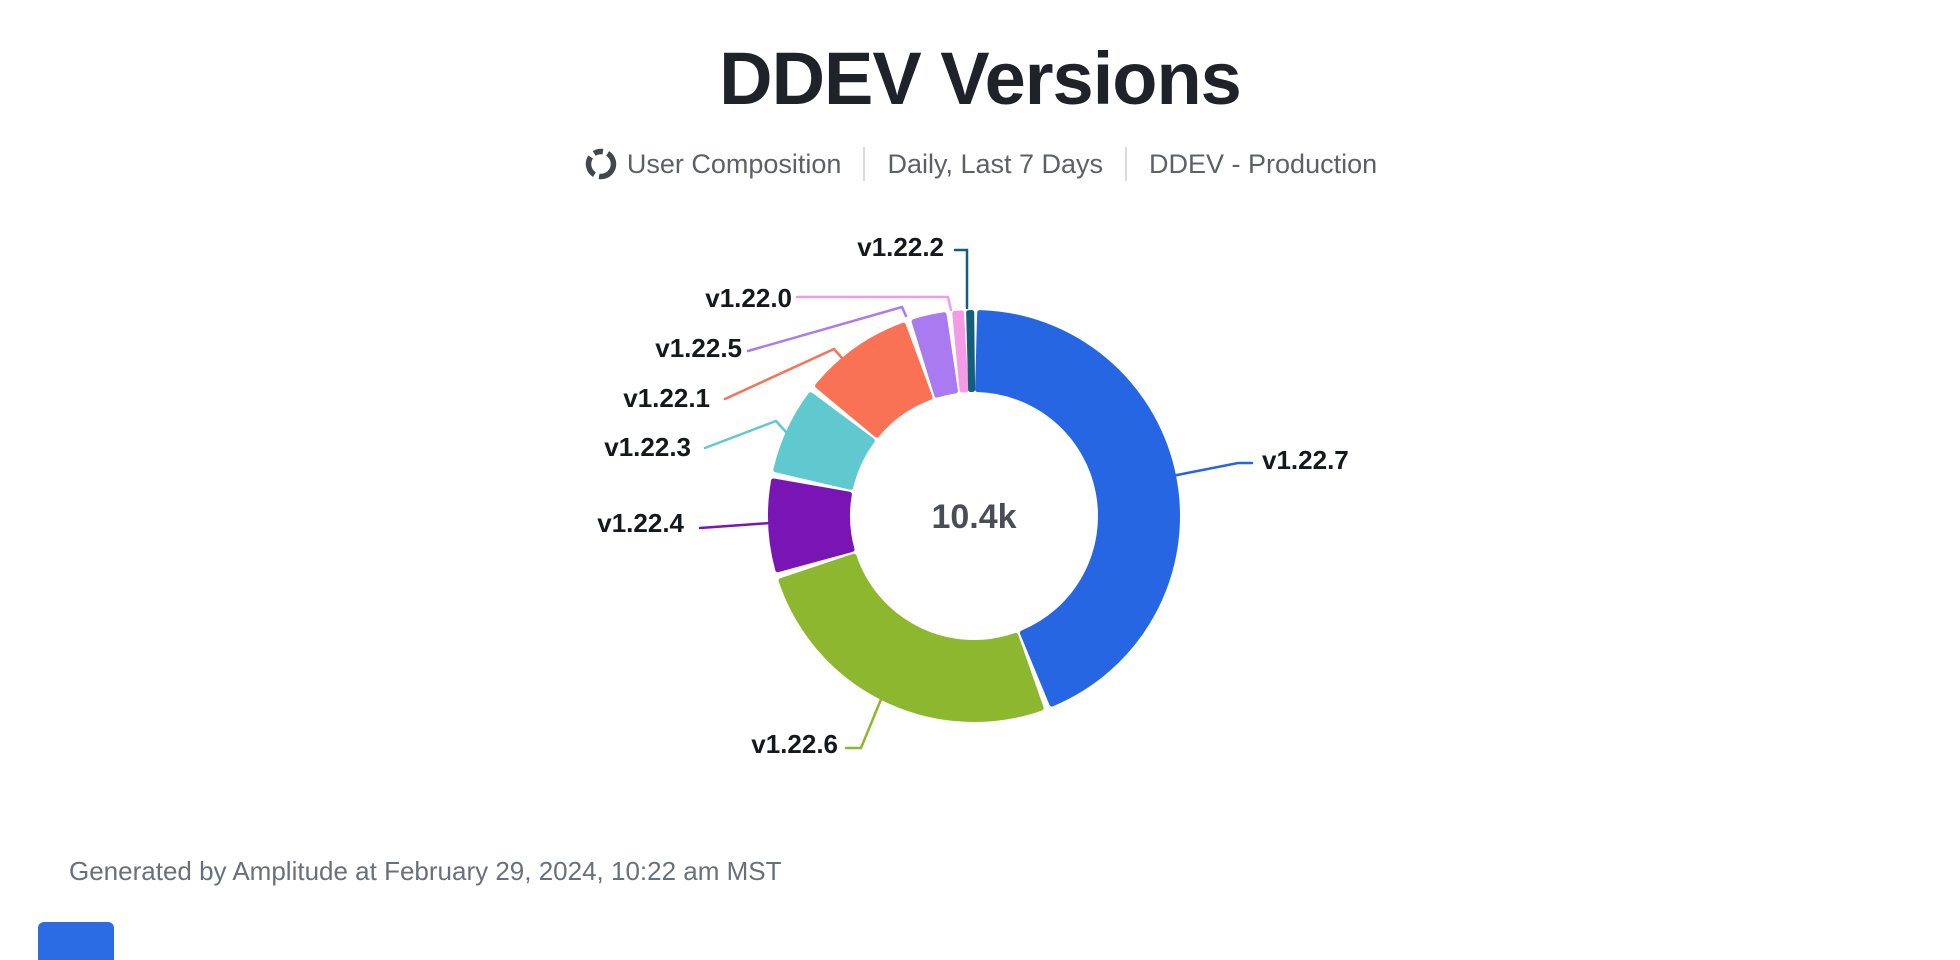 The height and width of the screenshot is (960, 1960). Describe the element at coordinates (783, 374) in the screenshot. I see `callout-line-v1.22.1` at that location.